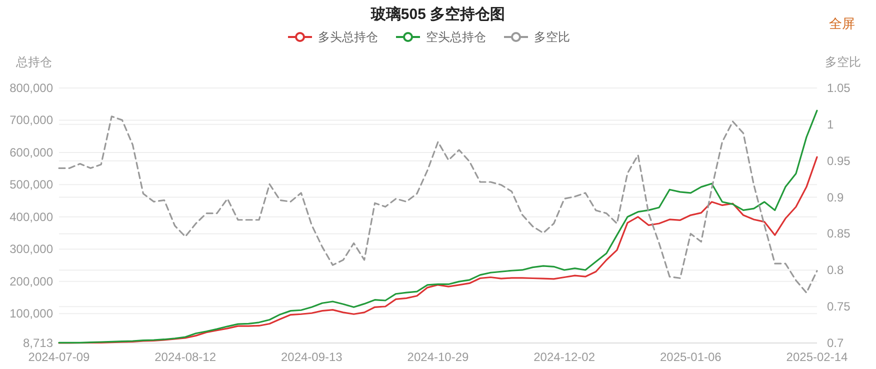  Describe the element at coordinates (817, 357) in the screenshot. I see `x-tick-label: 2025-02-14` at that location.